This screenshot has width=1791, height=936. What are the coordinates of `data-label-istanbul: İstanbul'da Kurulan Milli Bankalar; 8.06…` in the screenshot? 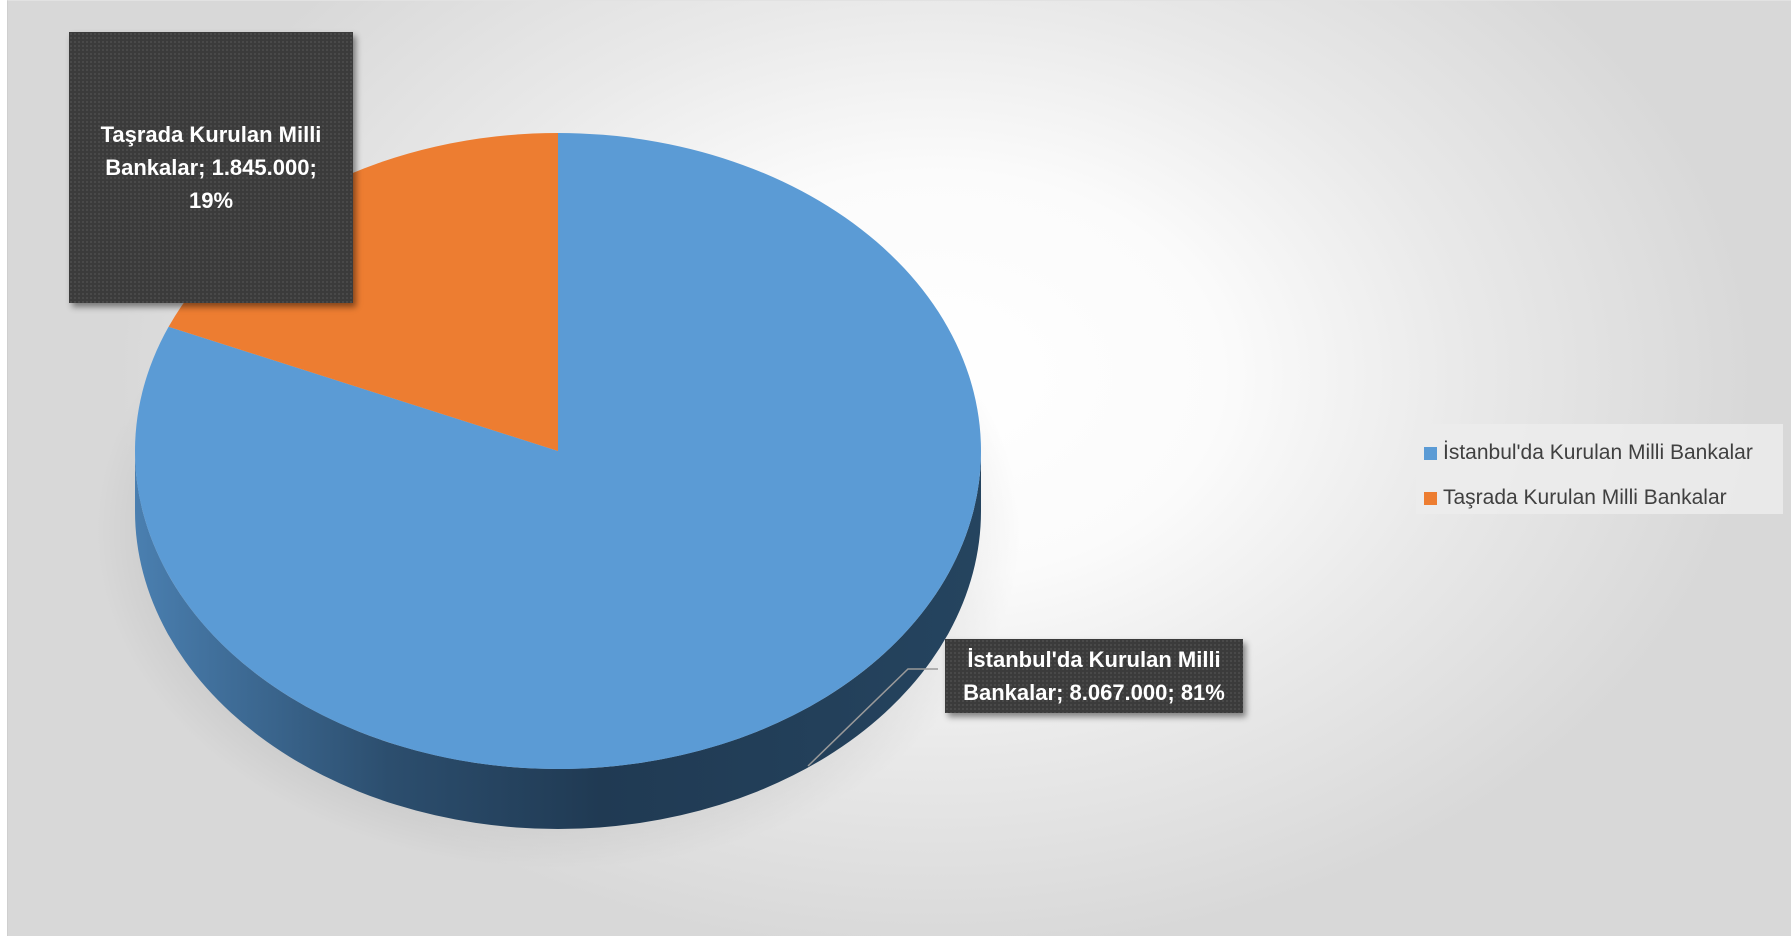 It's located at (1094, 676).